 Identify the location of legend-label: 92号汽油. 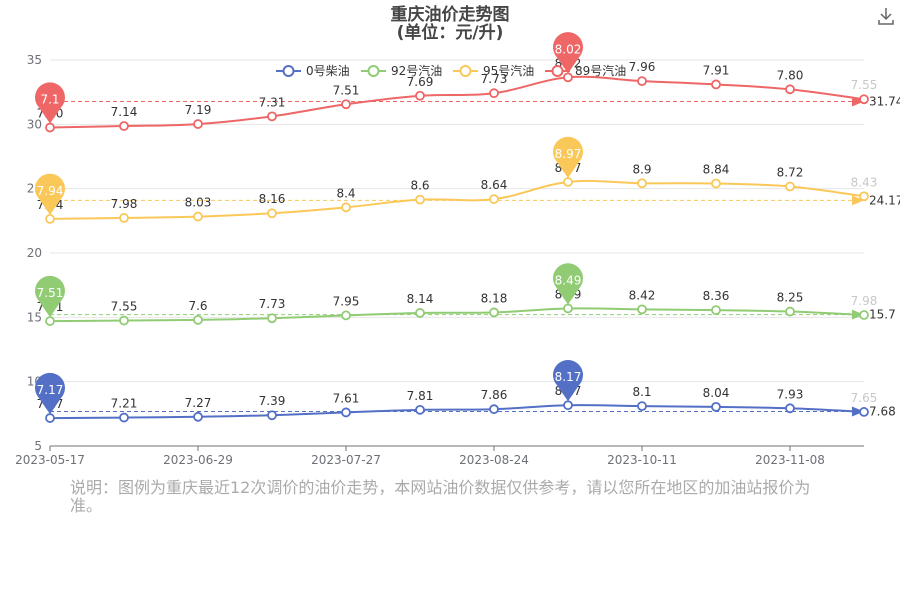
(416, 70).